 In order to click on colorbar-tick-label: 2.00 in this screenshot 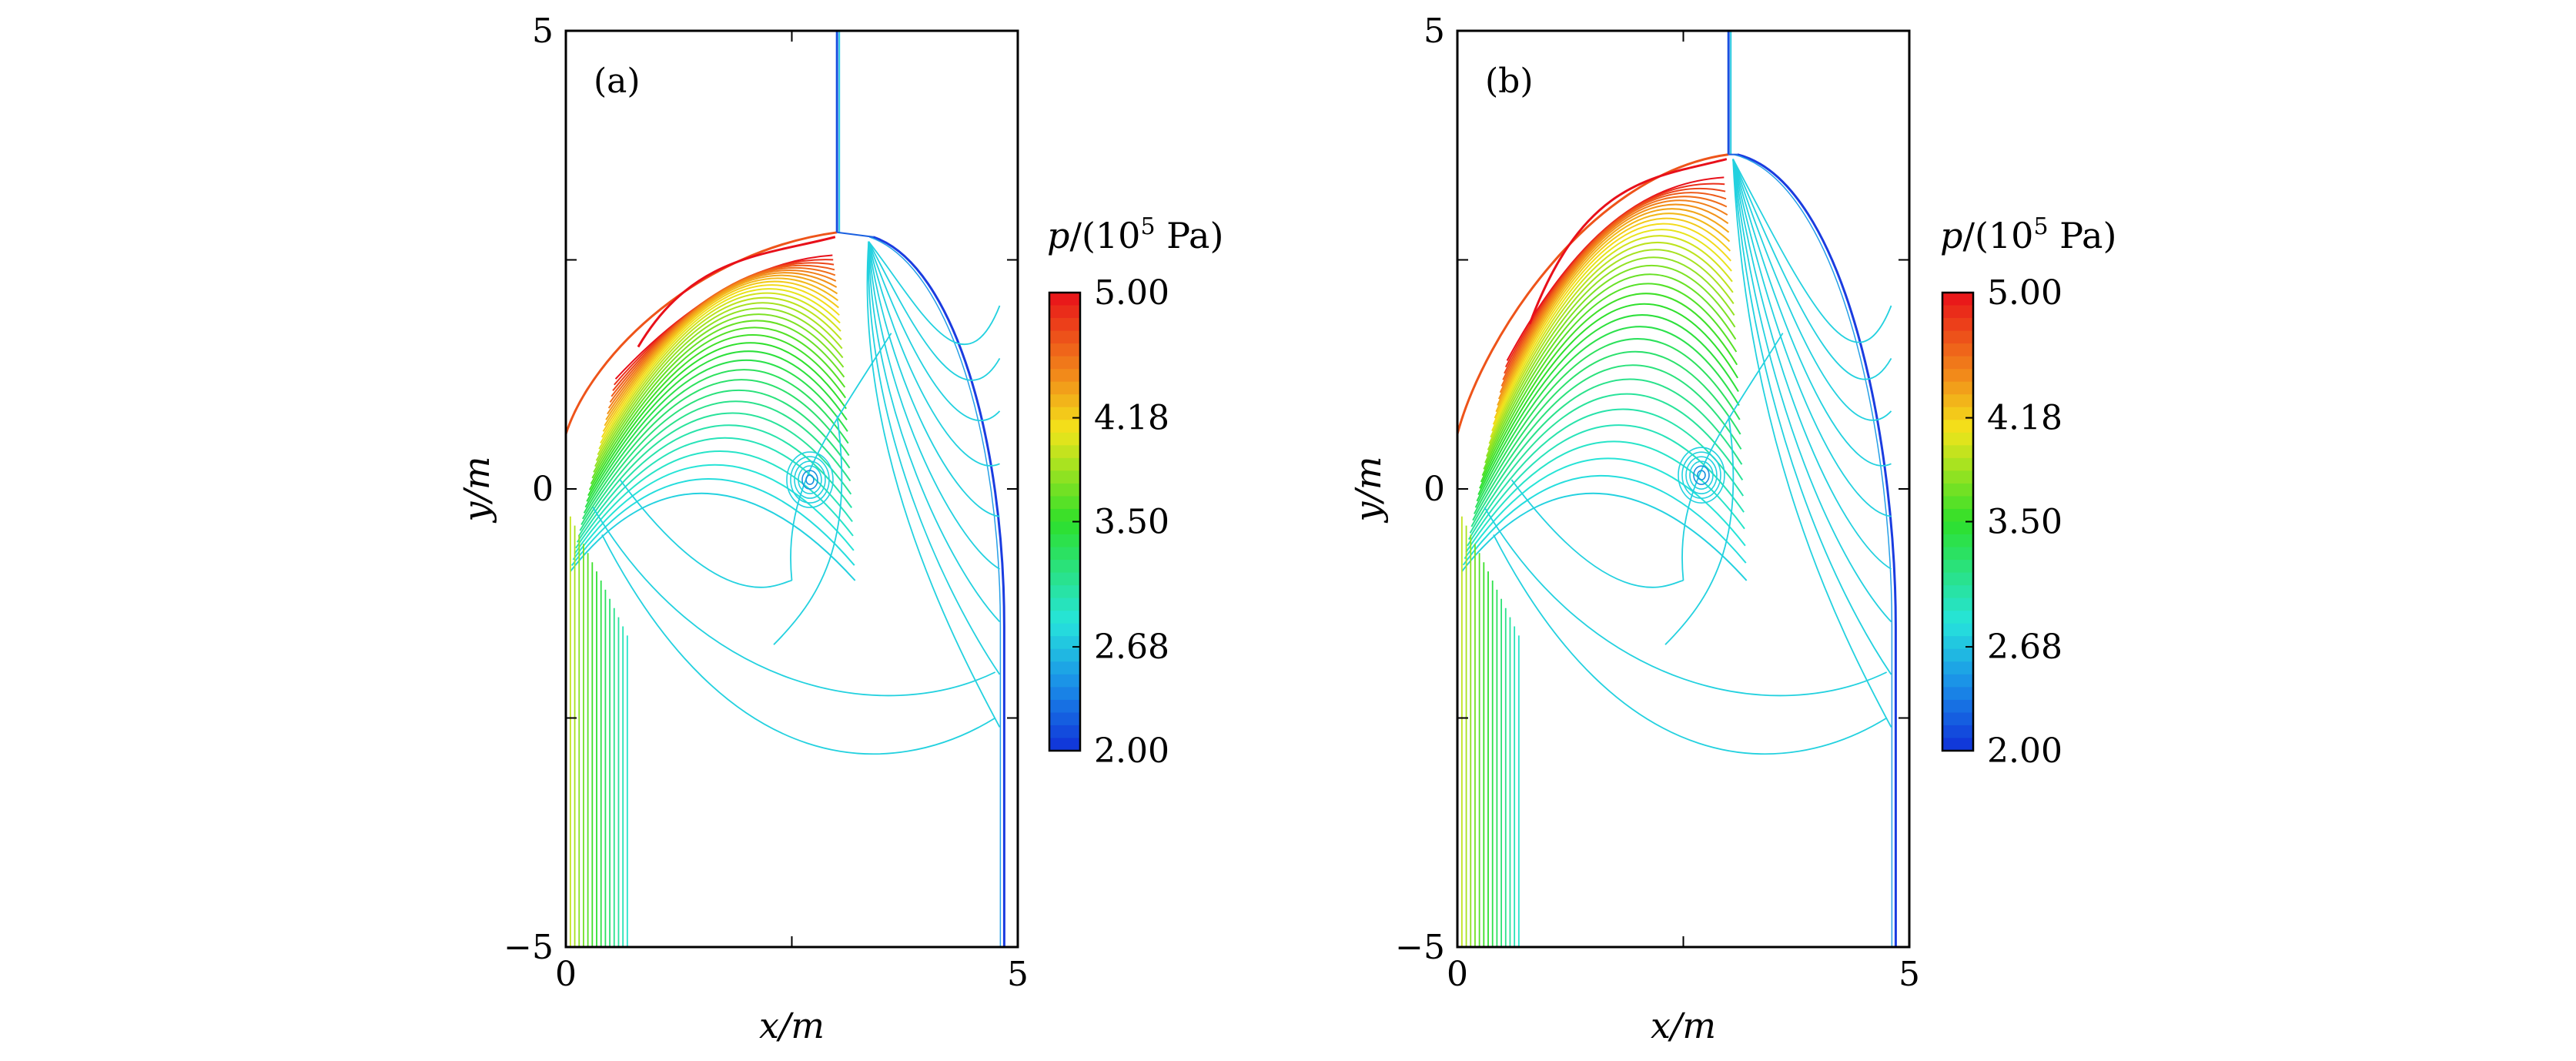, I will do `click(2025, 751)`.